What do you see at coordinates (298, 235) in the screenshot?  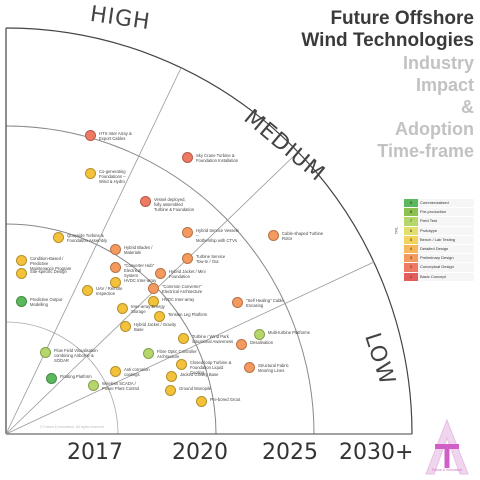 I see `technology-item: Cable-shaped Turbine Rotor` at bounding box center [298, 235].